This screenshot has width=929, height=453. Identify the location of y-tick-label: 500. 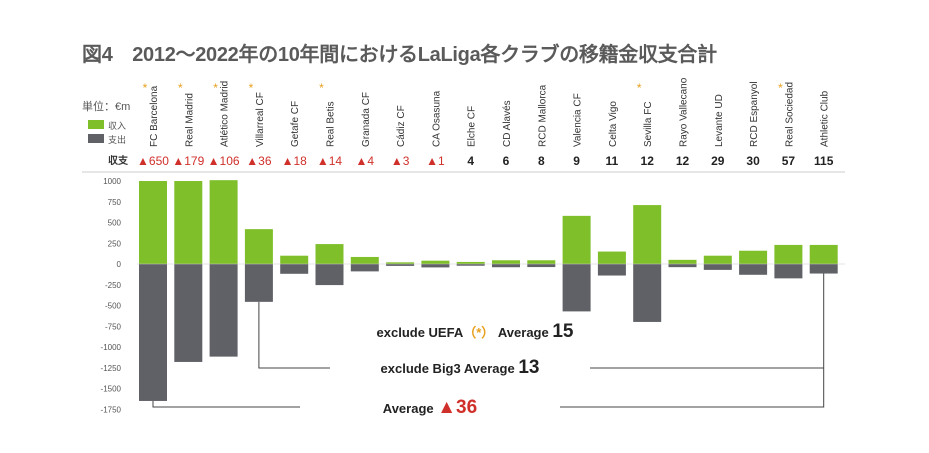
(115, 223).